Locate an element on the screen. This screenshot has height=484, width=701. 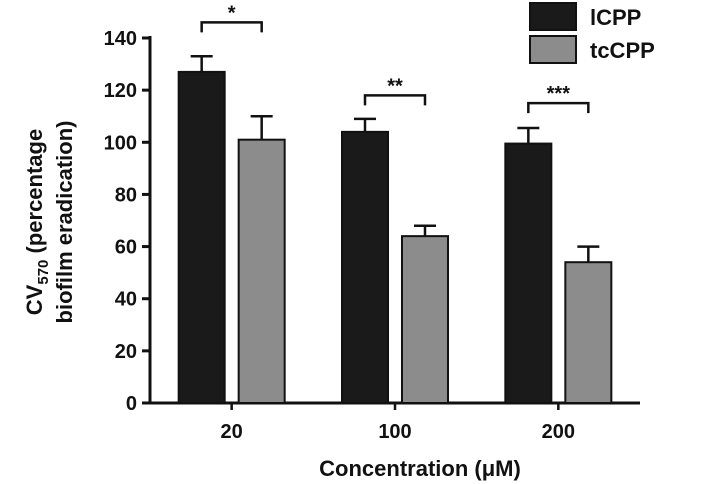
y-tick-label: 20 is located at coordinates (126, 352).